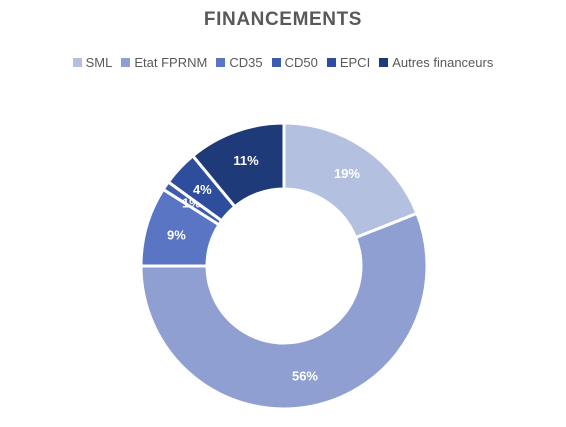 The image size is (566, 427). What do you see at coordinates (443, 62) in the screenshot?
I see `legend-label: Autres financeurs` at bounding box center [443, 62].